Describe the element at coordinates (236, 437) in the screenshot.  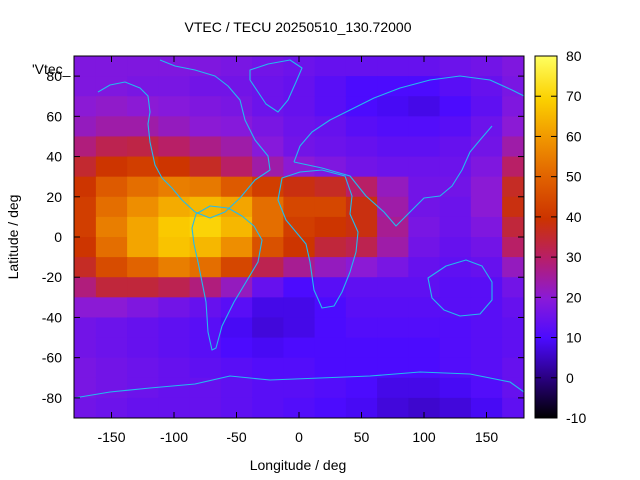
I see `x-tick-label: -50` at that location.